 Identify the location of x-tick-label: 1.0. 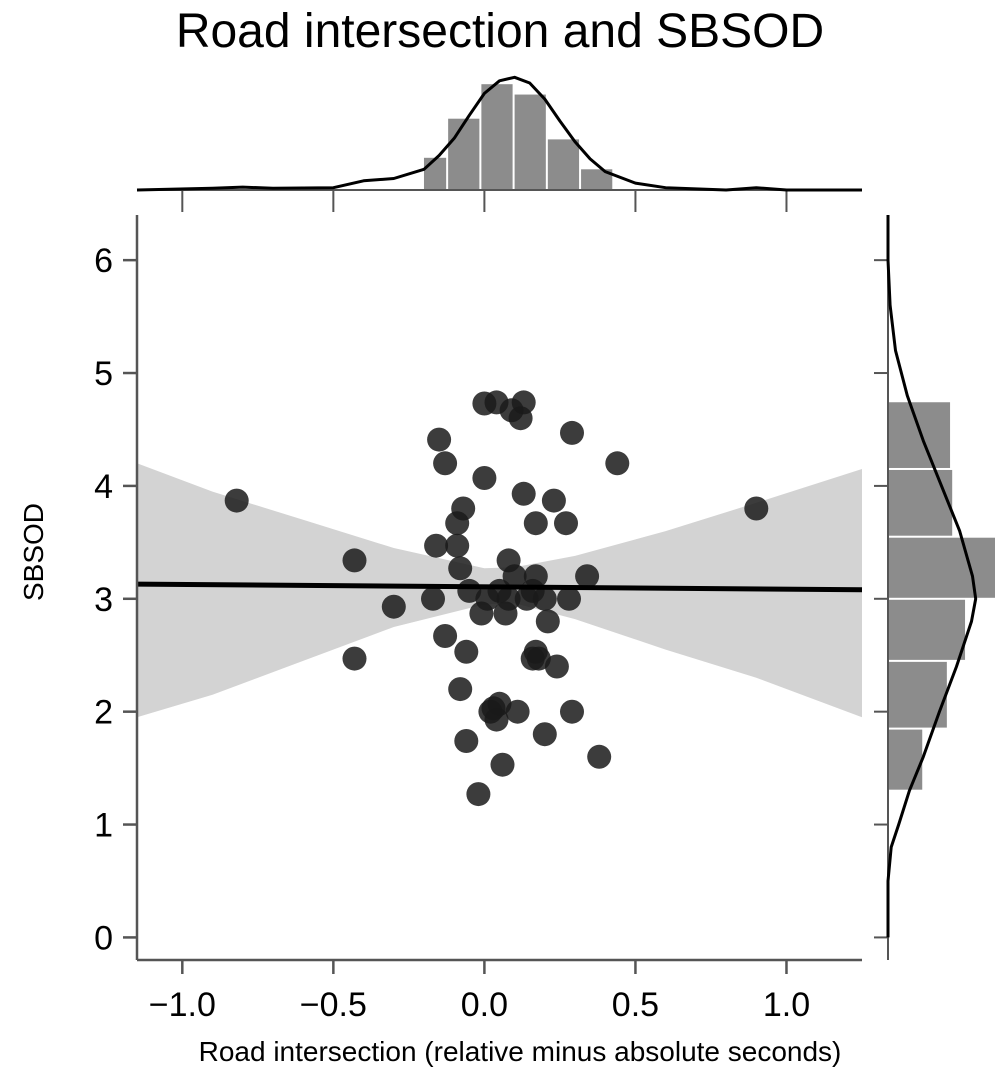
(786, 1005).